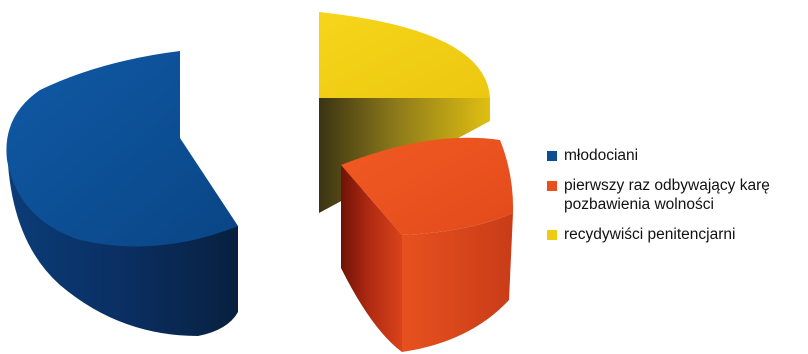  Describe the element at coordinates (650, 234) in the screenshot. I see `legend-label: recydywiści penitencjarni` at that location.